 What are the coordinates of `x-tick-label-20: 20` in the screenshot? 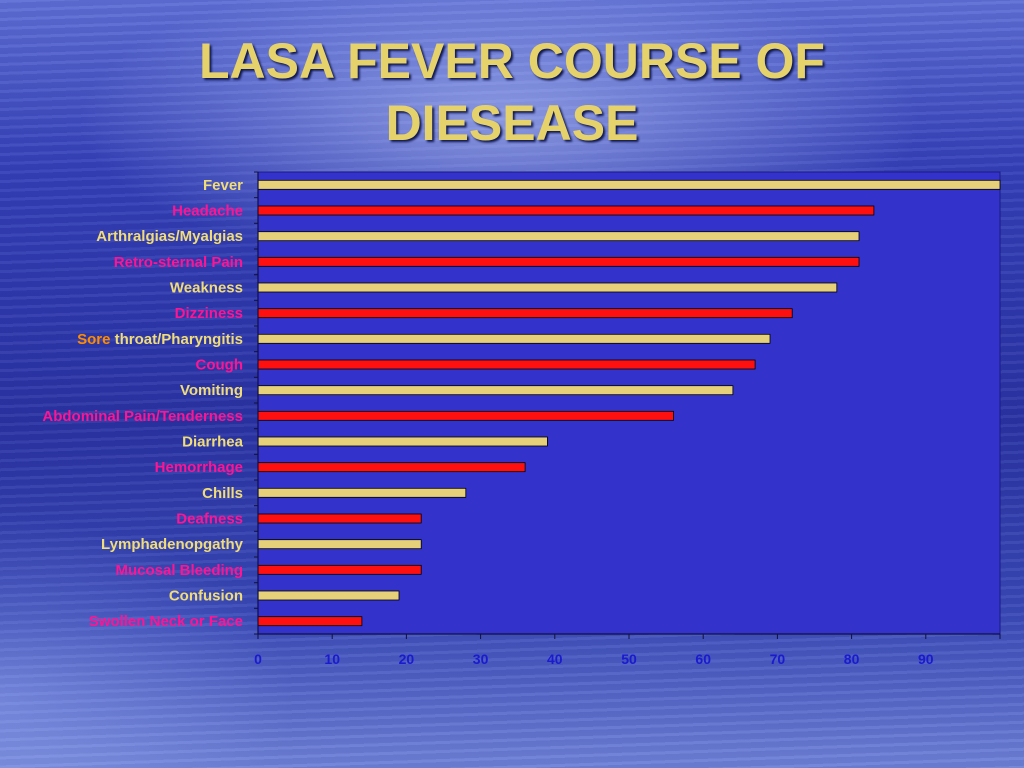 It's located at (407, 659).